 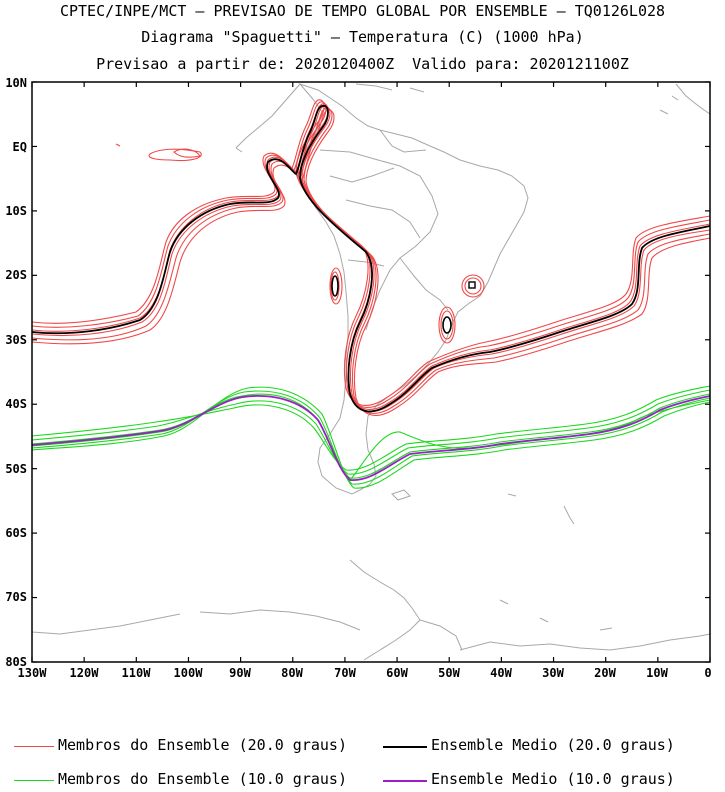 I want to click on legend-label-member10: Membros do Ensemble (10.0 graus), so click(x=202, y=779).